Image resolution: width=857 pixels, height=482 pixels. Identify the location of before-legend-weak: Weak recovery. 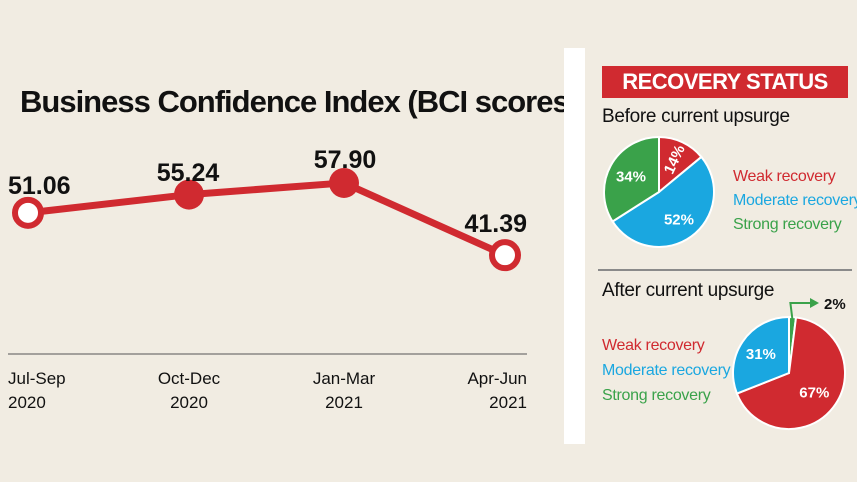
(784, 176).